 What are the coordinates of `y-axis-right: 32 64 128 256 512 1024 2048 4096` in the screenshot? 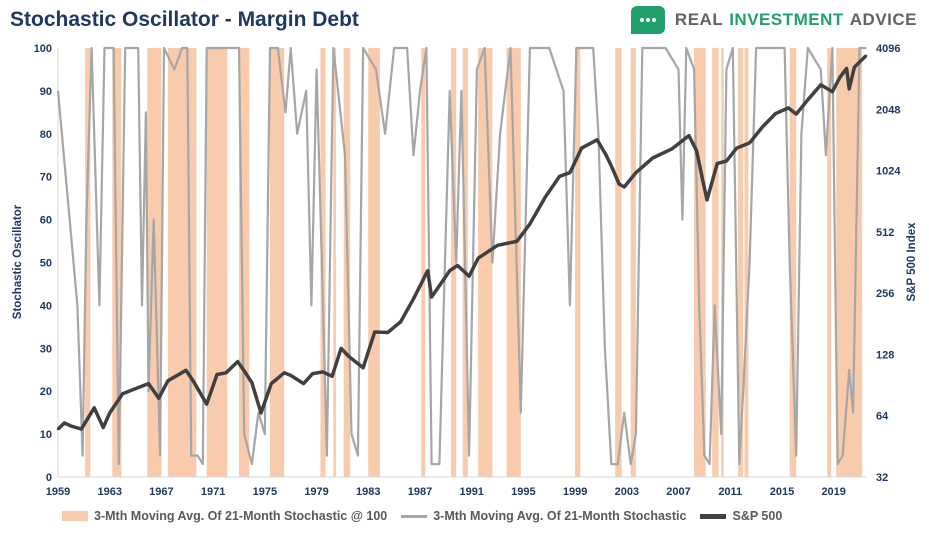 It's located at (888, 263).